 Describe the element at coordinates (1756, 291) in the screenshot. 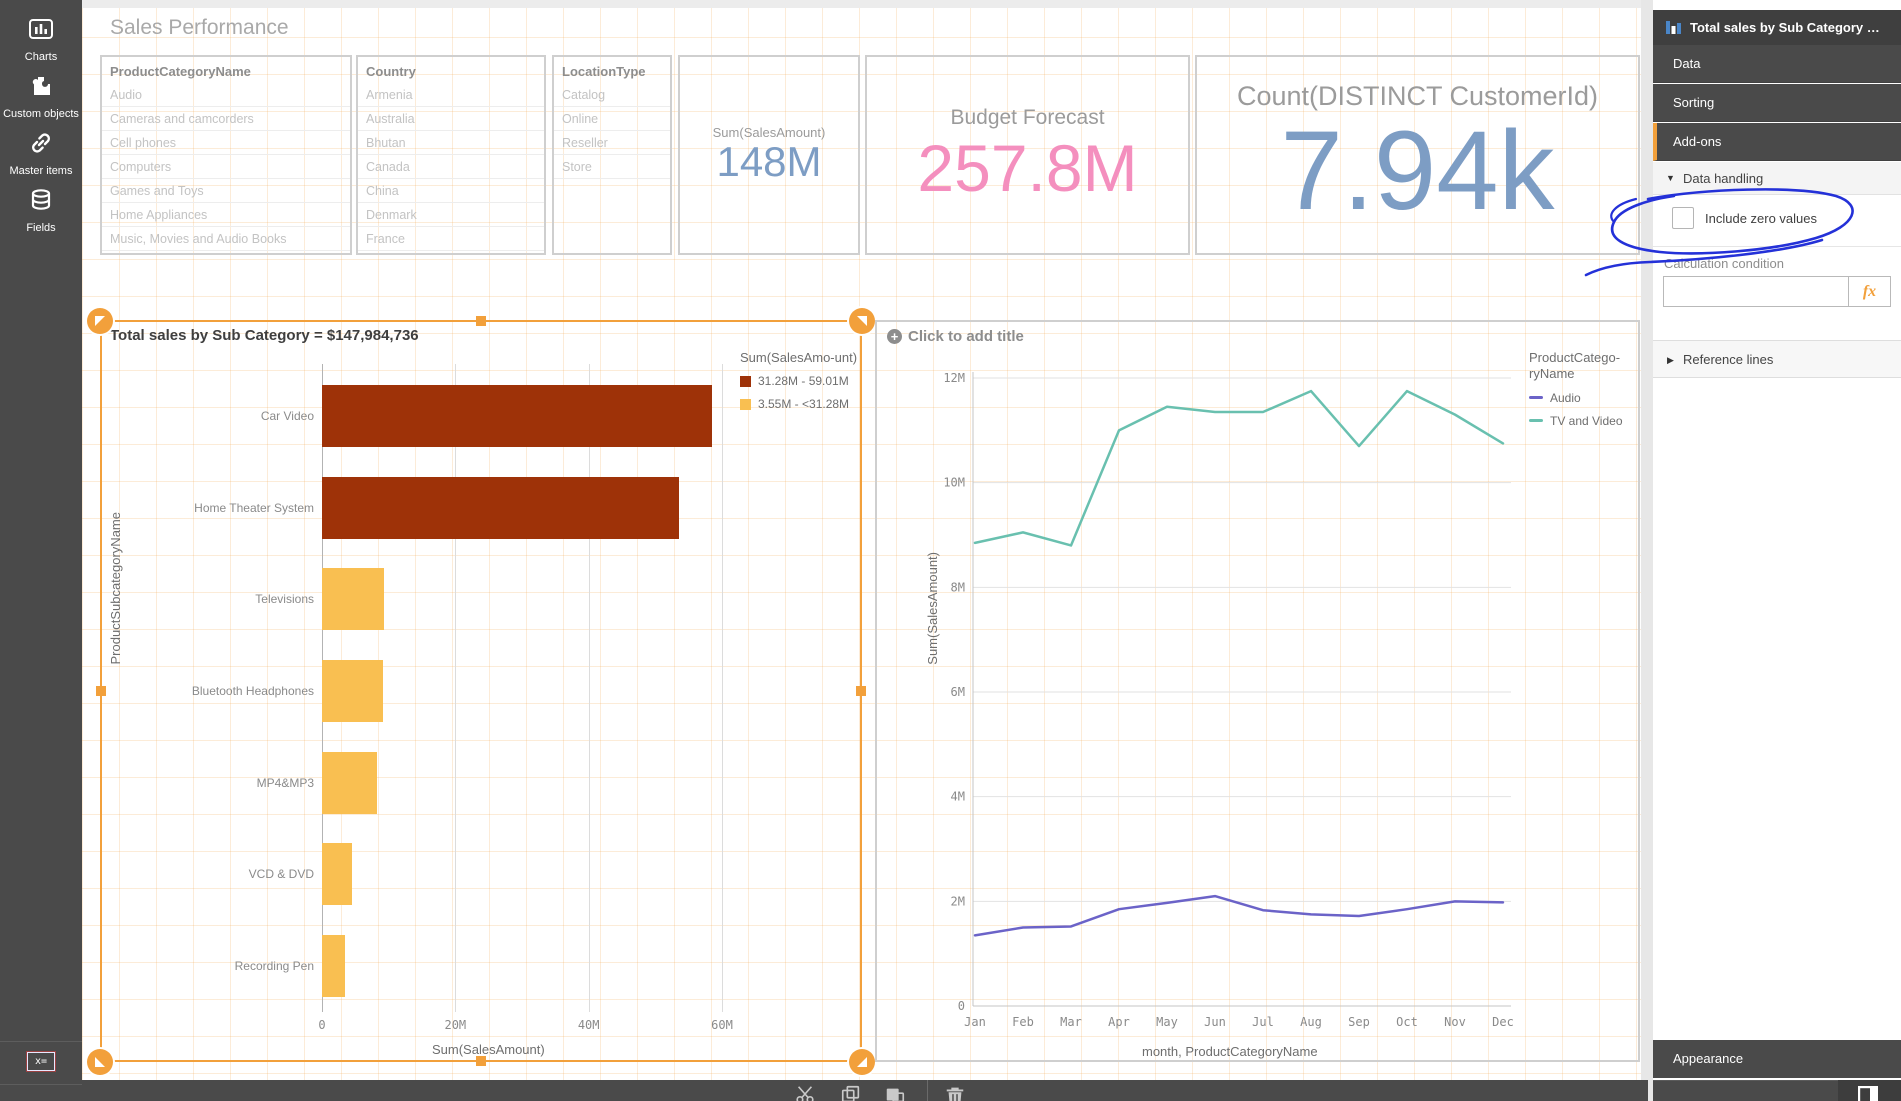

I see `calculation-condition-input` at that location.